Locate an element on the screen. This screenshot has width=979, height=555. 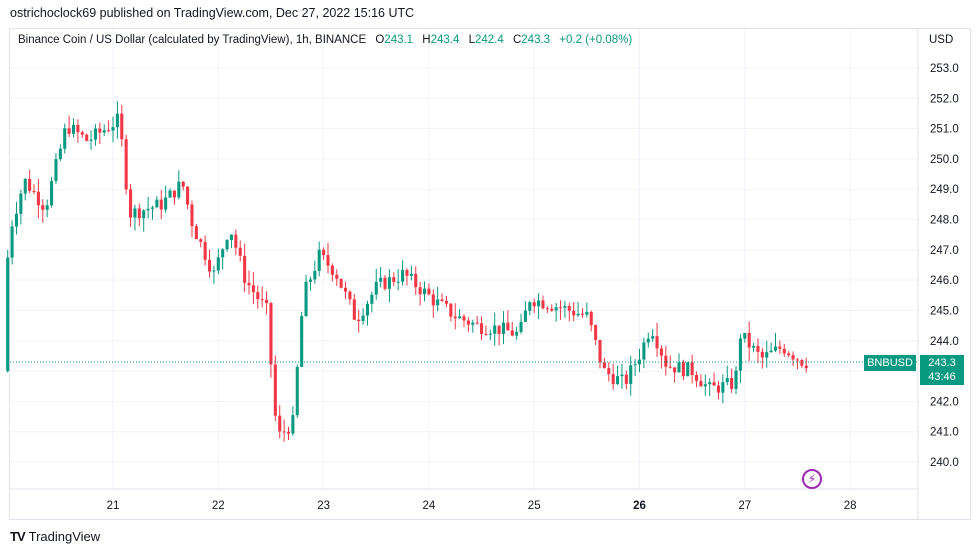
bar-countdown: 43:46 is located at coordinates (942, 377).